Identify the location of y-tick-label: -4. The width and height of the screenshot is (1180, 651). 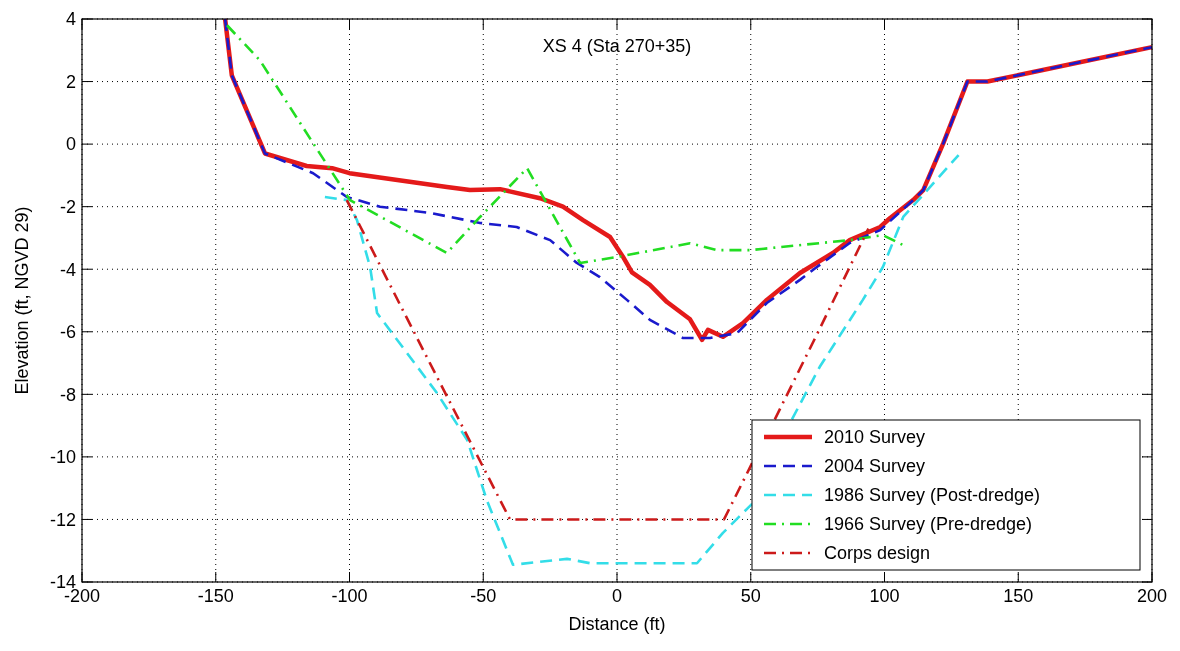
(67, 269).